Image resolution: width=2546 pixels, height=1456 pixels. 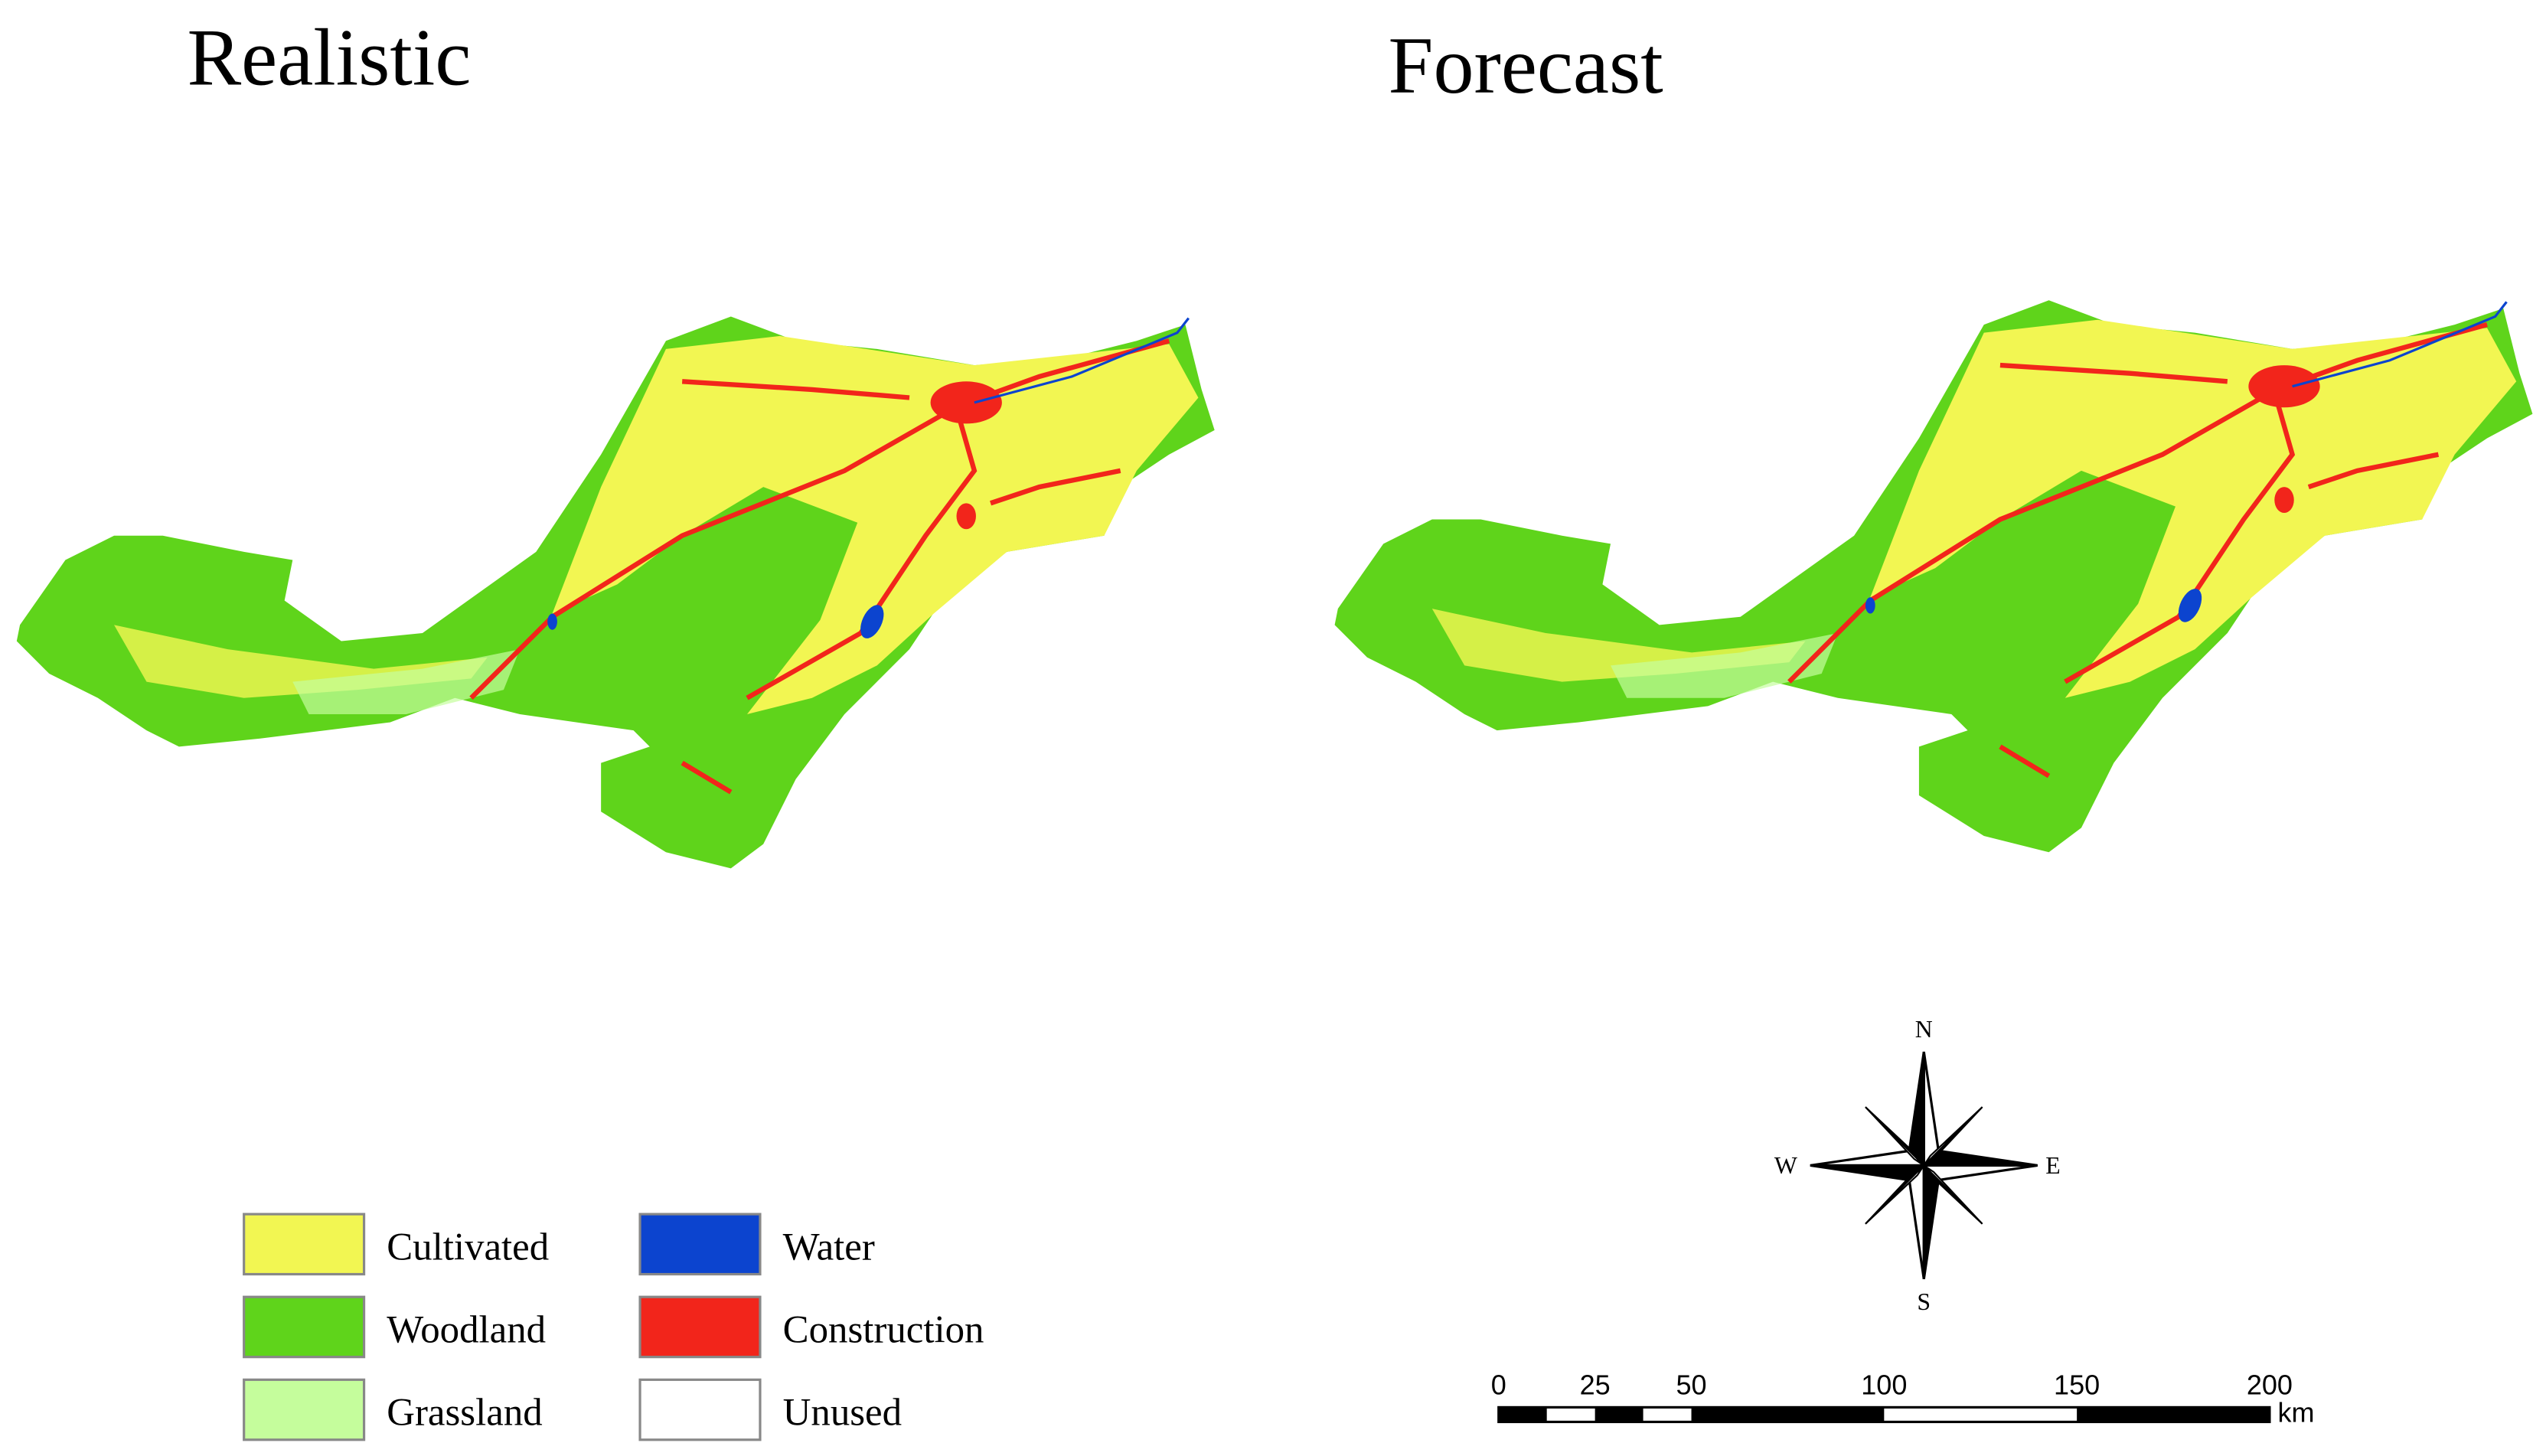 What do you see at coordinates (2296, 1412) in the screenshot?
I see `scale-unit: km` at bounding box center [2296, 1412].